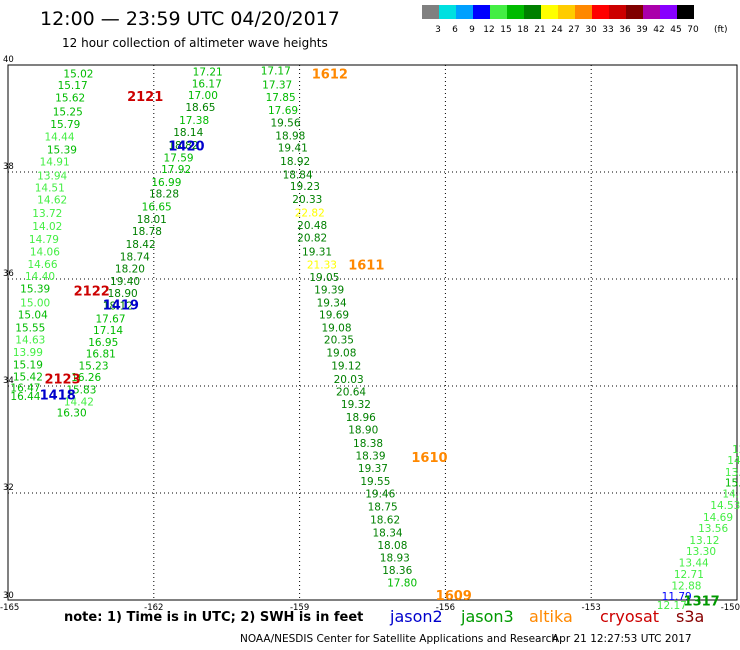  Describe the element at coordinates (454, 596) in the screenshot. I see `pass-id-label: 1609` at that location.